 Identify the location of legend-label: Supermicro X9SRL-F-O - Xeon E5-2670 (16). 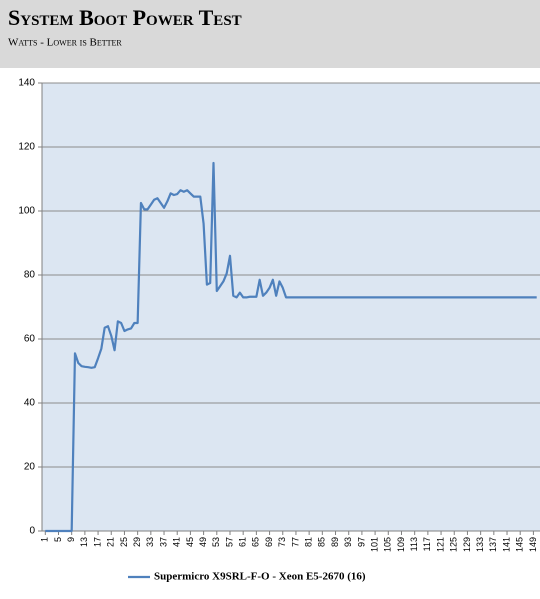
(260, 577).